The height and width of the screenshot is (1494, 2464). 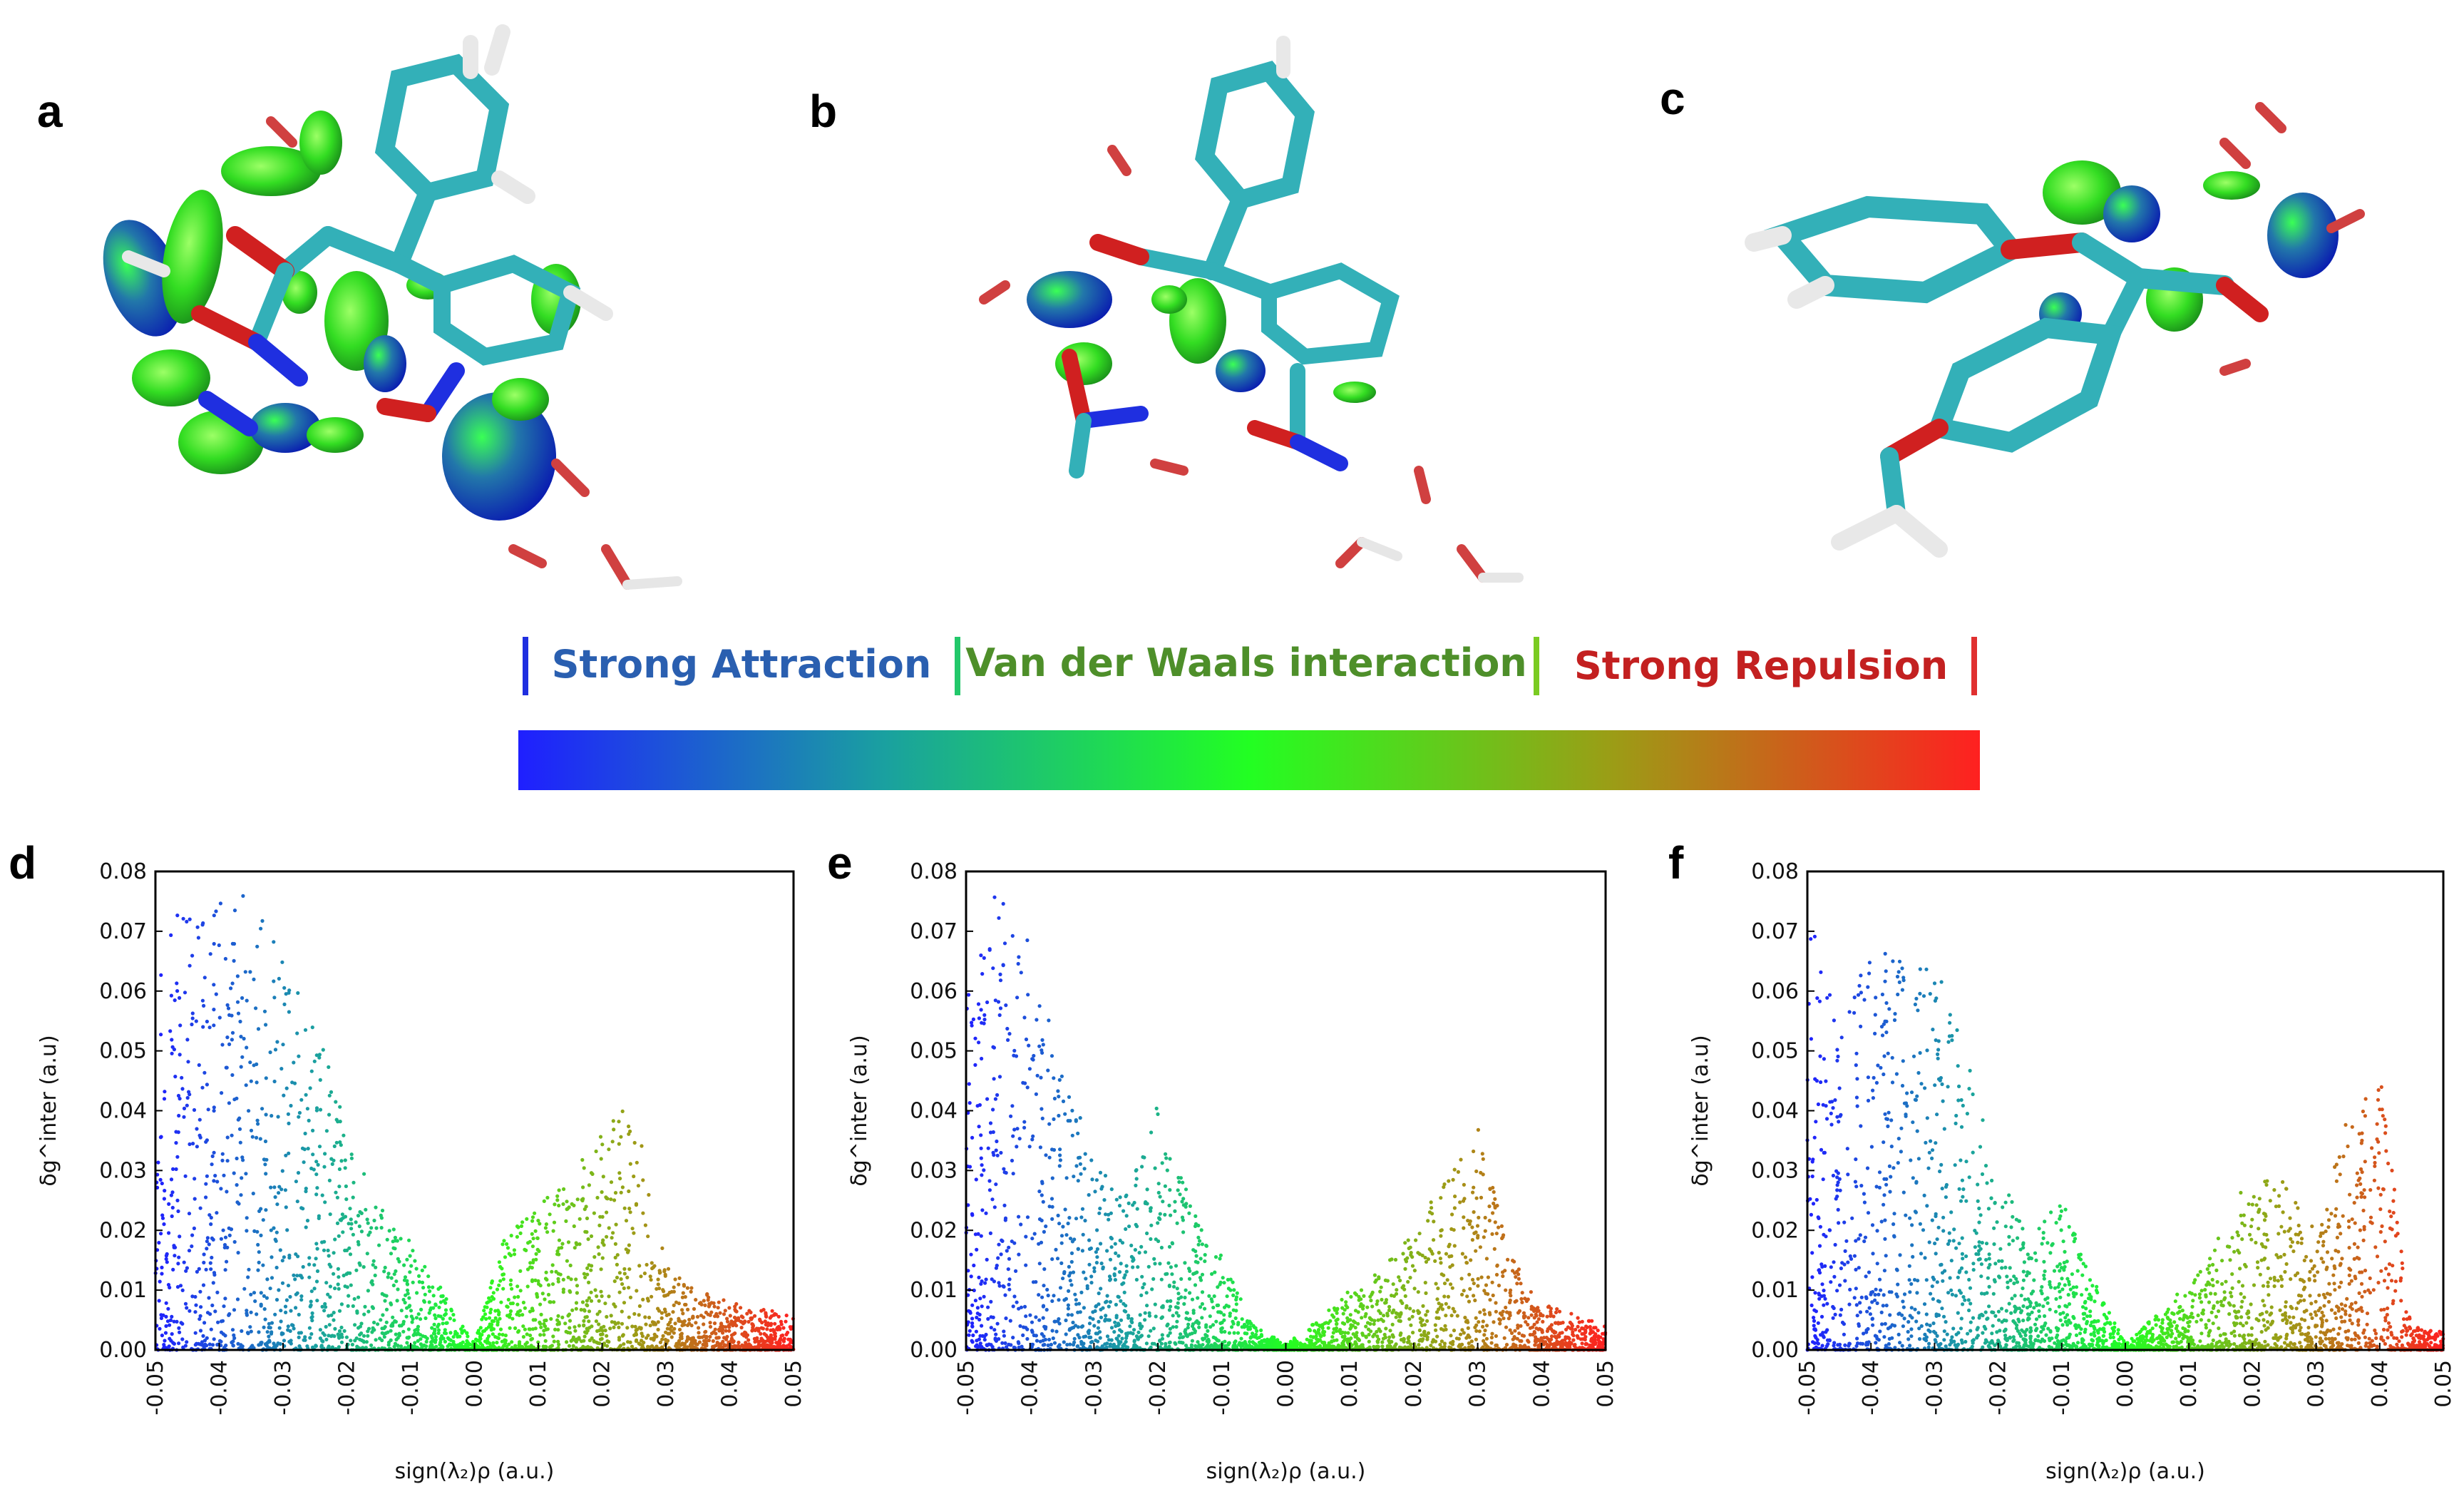 I want to click on molecule-render-c, so click(x=2055, y=330).